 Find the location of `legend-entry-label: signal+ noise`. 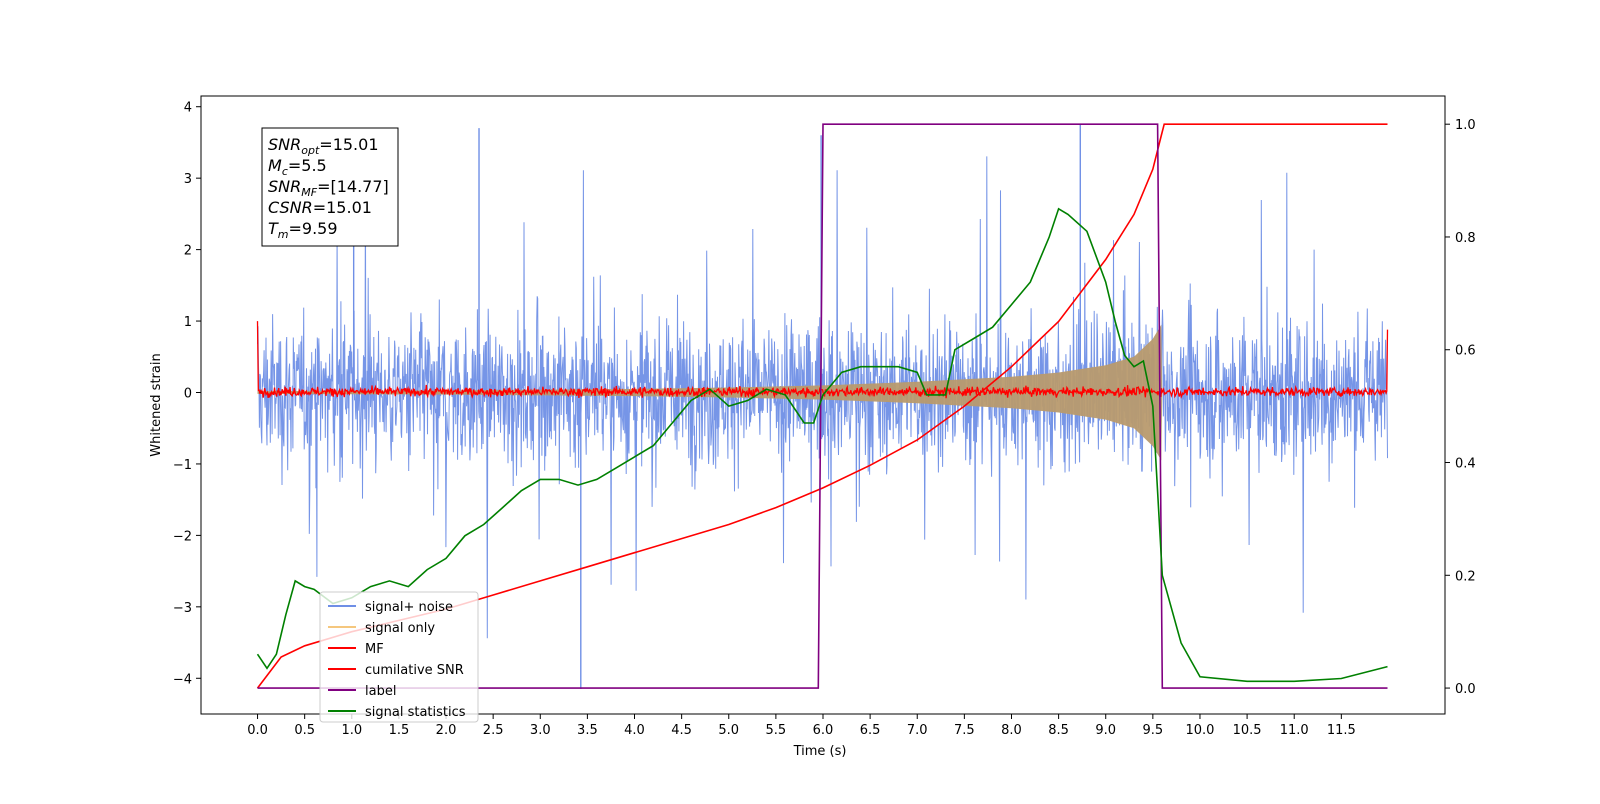

legend-entry-label: signal+ noise is located at coordinates (409, 607).